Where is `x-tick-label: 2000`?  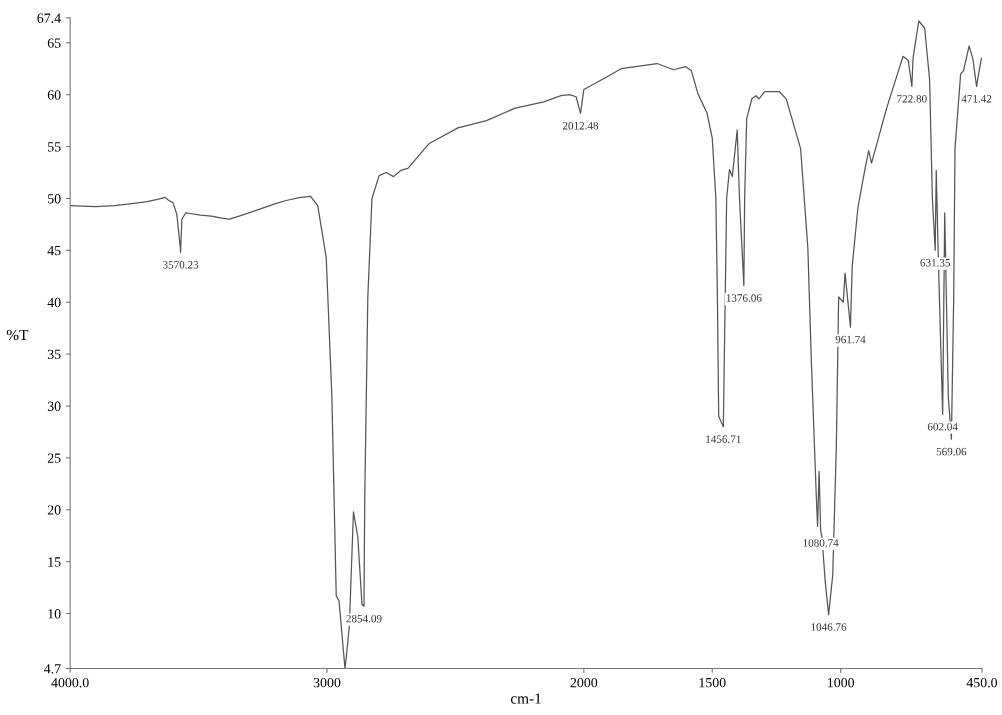 x-tick-label: 2000 is located at coordinates (584, 682).